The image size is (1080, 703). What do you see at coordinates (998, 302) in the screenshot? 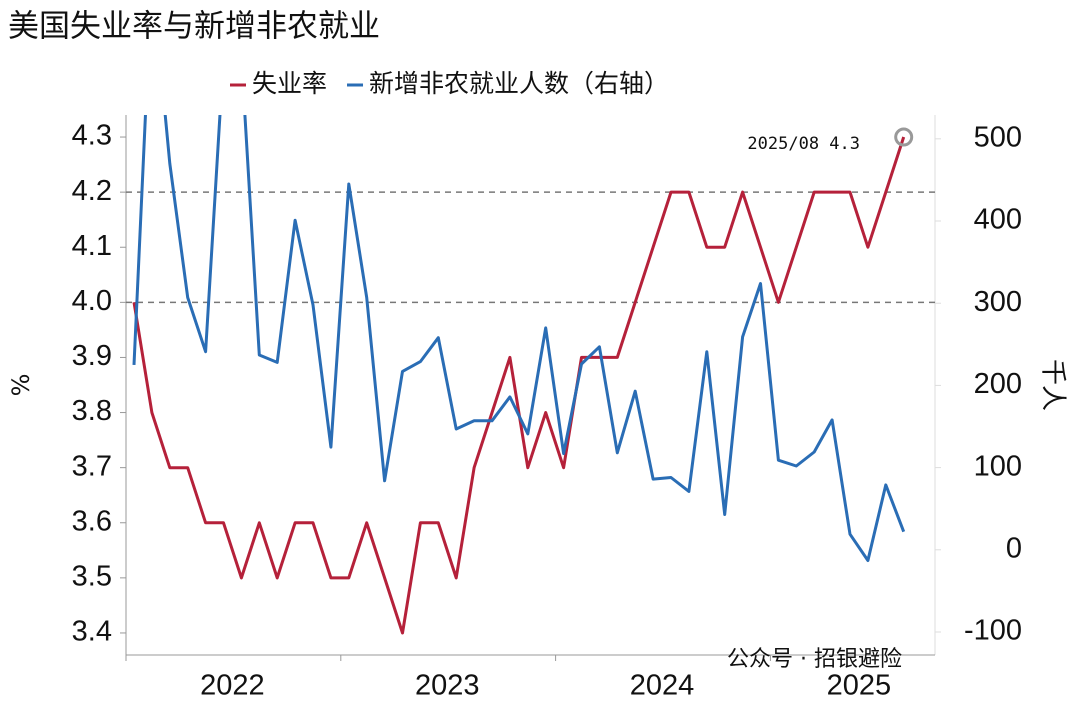
I see `y2-tick-label: 300` at bounding box center [998, 302].